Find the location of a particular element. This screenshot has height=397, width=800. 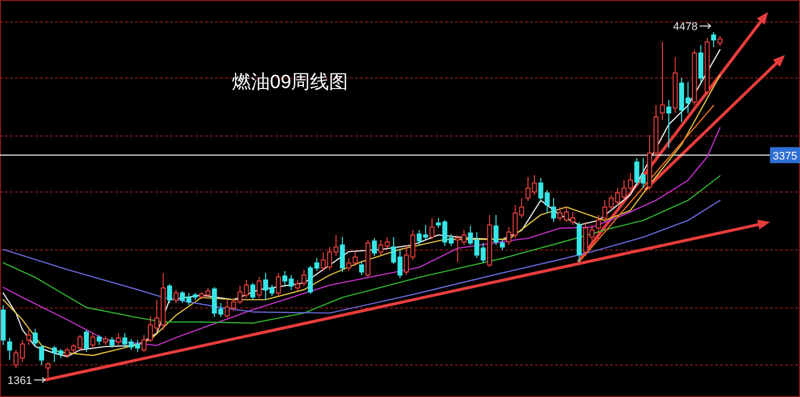

text: 燃油09周线图 is located at coordinates (290, 82).